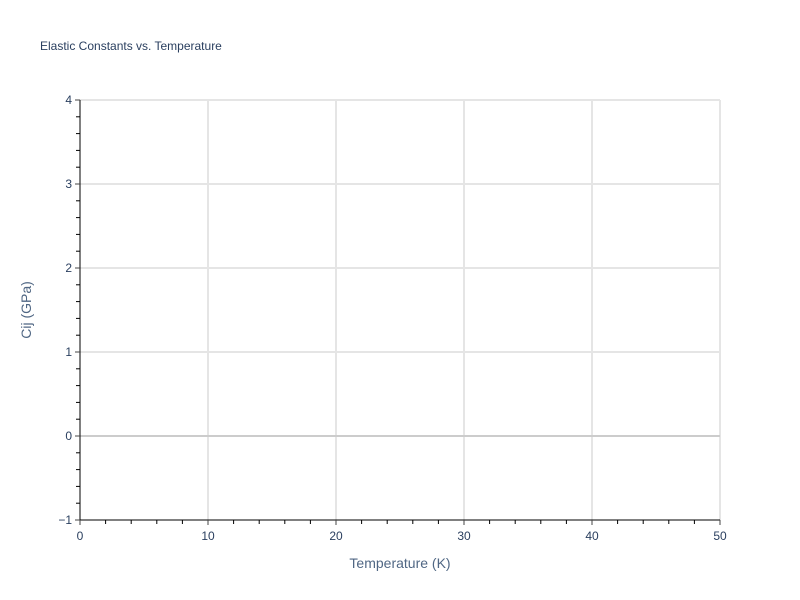 The height and width of the screenshot is (600, 800). What do you see at coordinates (208, 536) in the screenshot?
I see `x-tick-label: 10` at bounding box center [208, 536].